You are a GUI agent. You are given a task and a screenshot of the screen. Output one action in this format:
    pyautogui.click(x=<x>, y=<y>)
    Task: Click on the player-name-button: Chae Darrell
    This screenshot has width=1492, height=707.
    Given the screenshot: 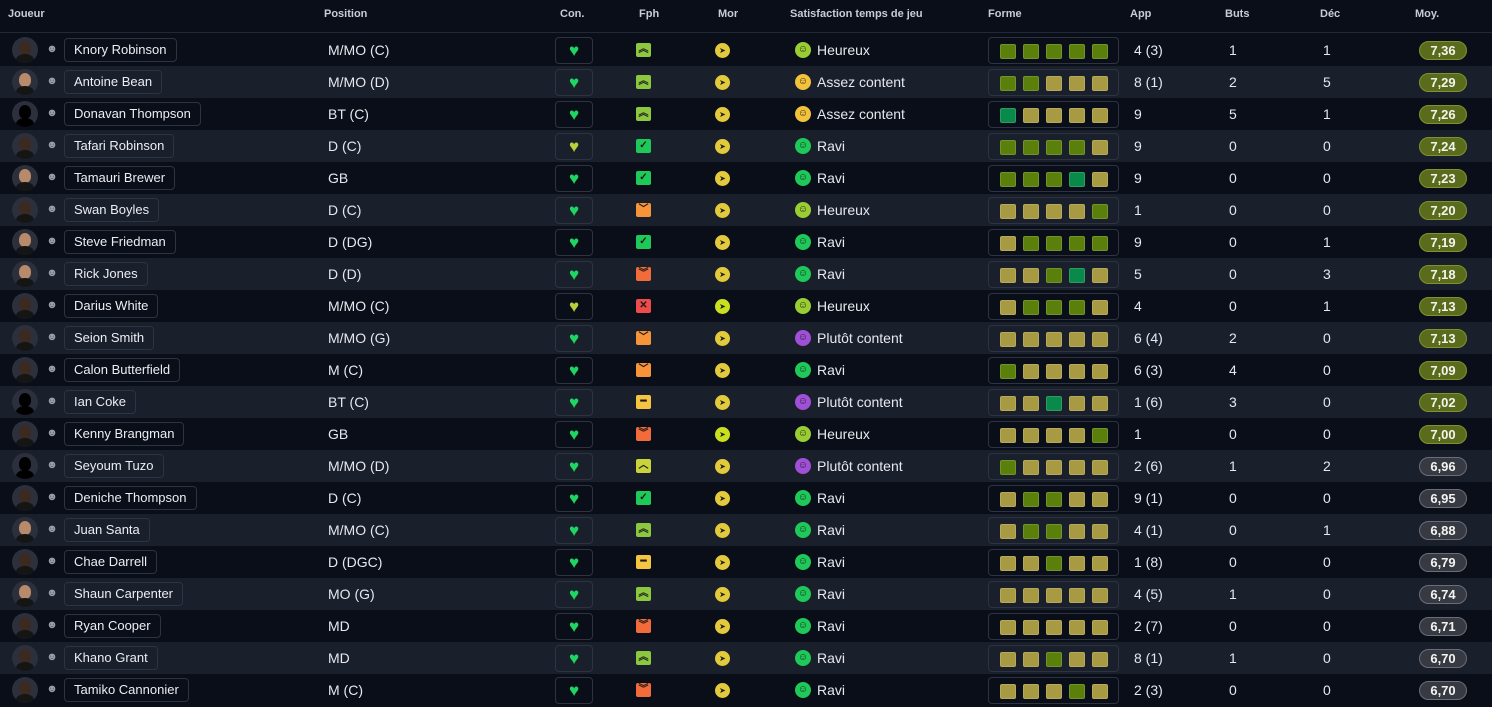 What is the action you would take?
    pyautogui.click(x=110, y=562)
    